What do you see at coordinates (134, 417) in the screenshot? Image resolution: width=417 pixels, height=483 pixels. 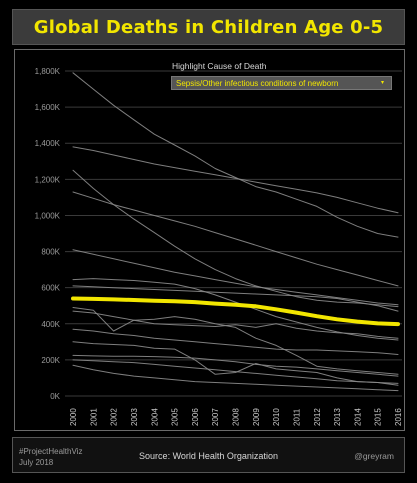 I see `x-tick-label: 2003` at bounding box center [134, 417].